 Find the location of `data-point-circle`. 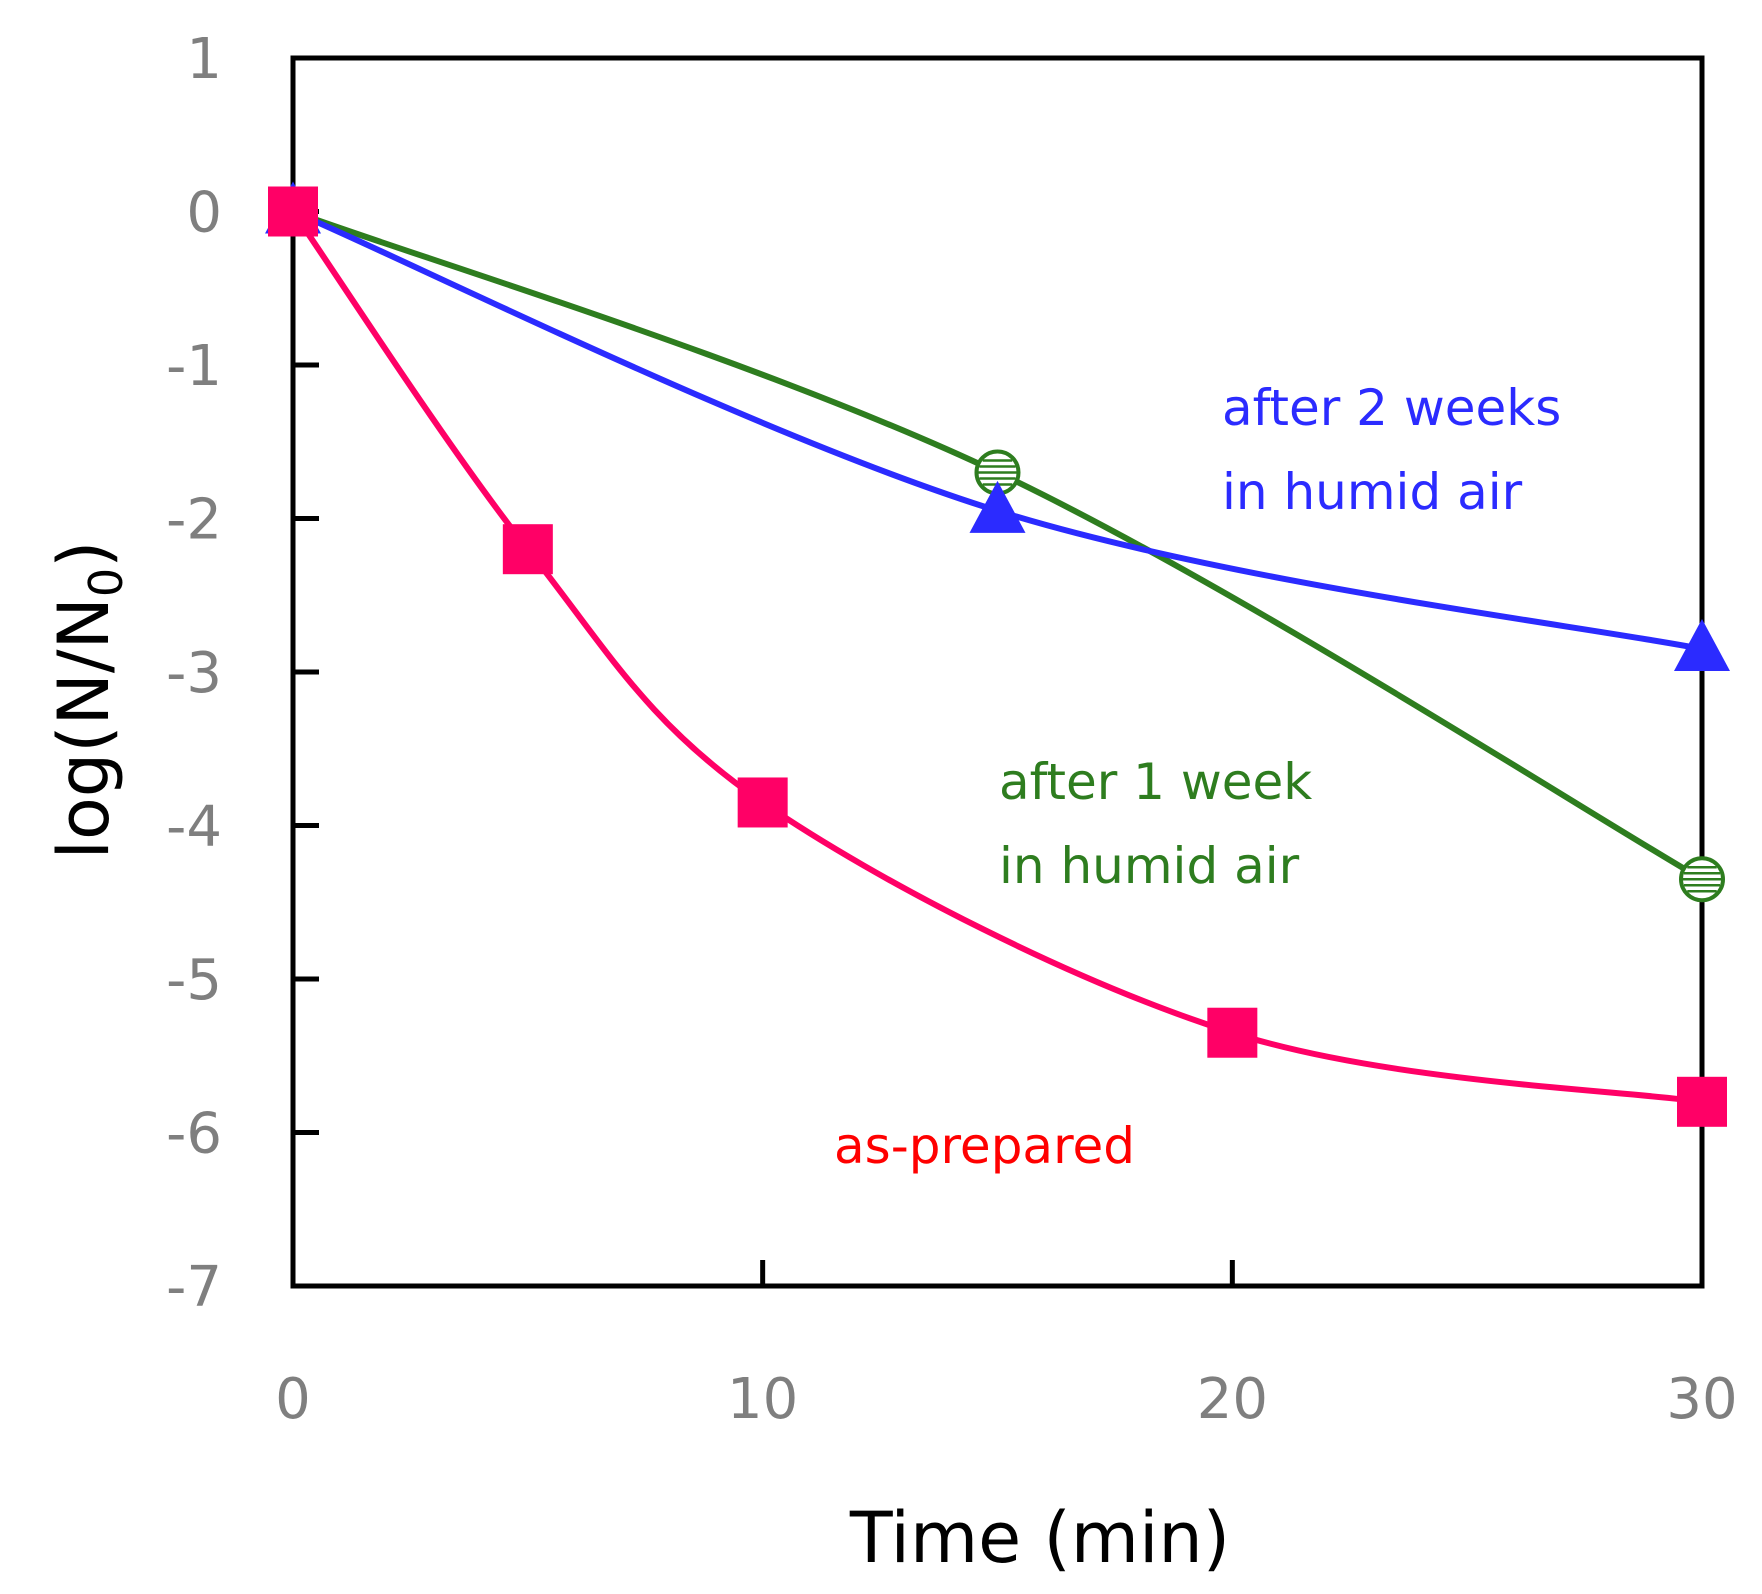

data-point-circle is located at coordinates (1702, 879).